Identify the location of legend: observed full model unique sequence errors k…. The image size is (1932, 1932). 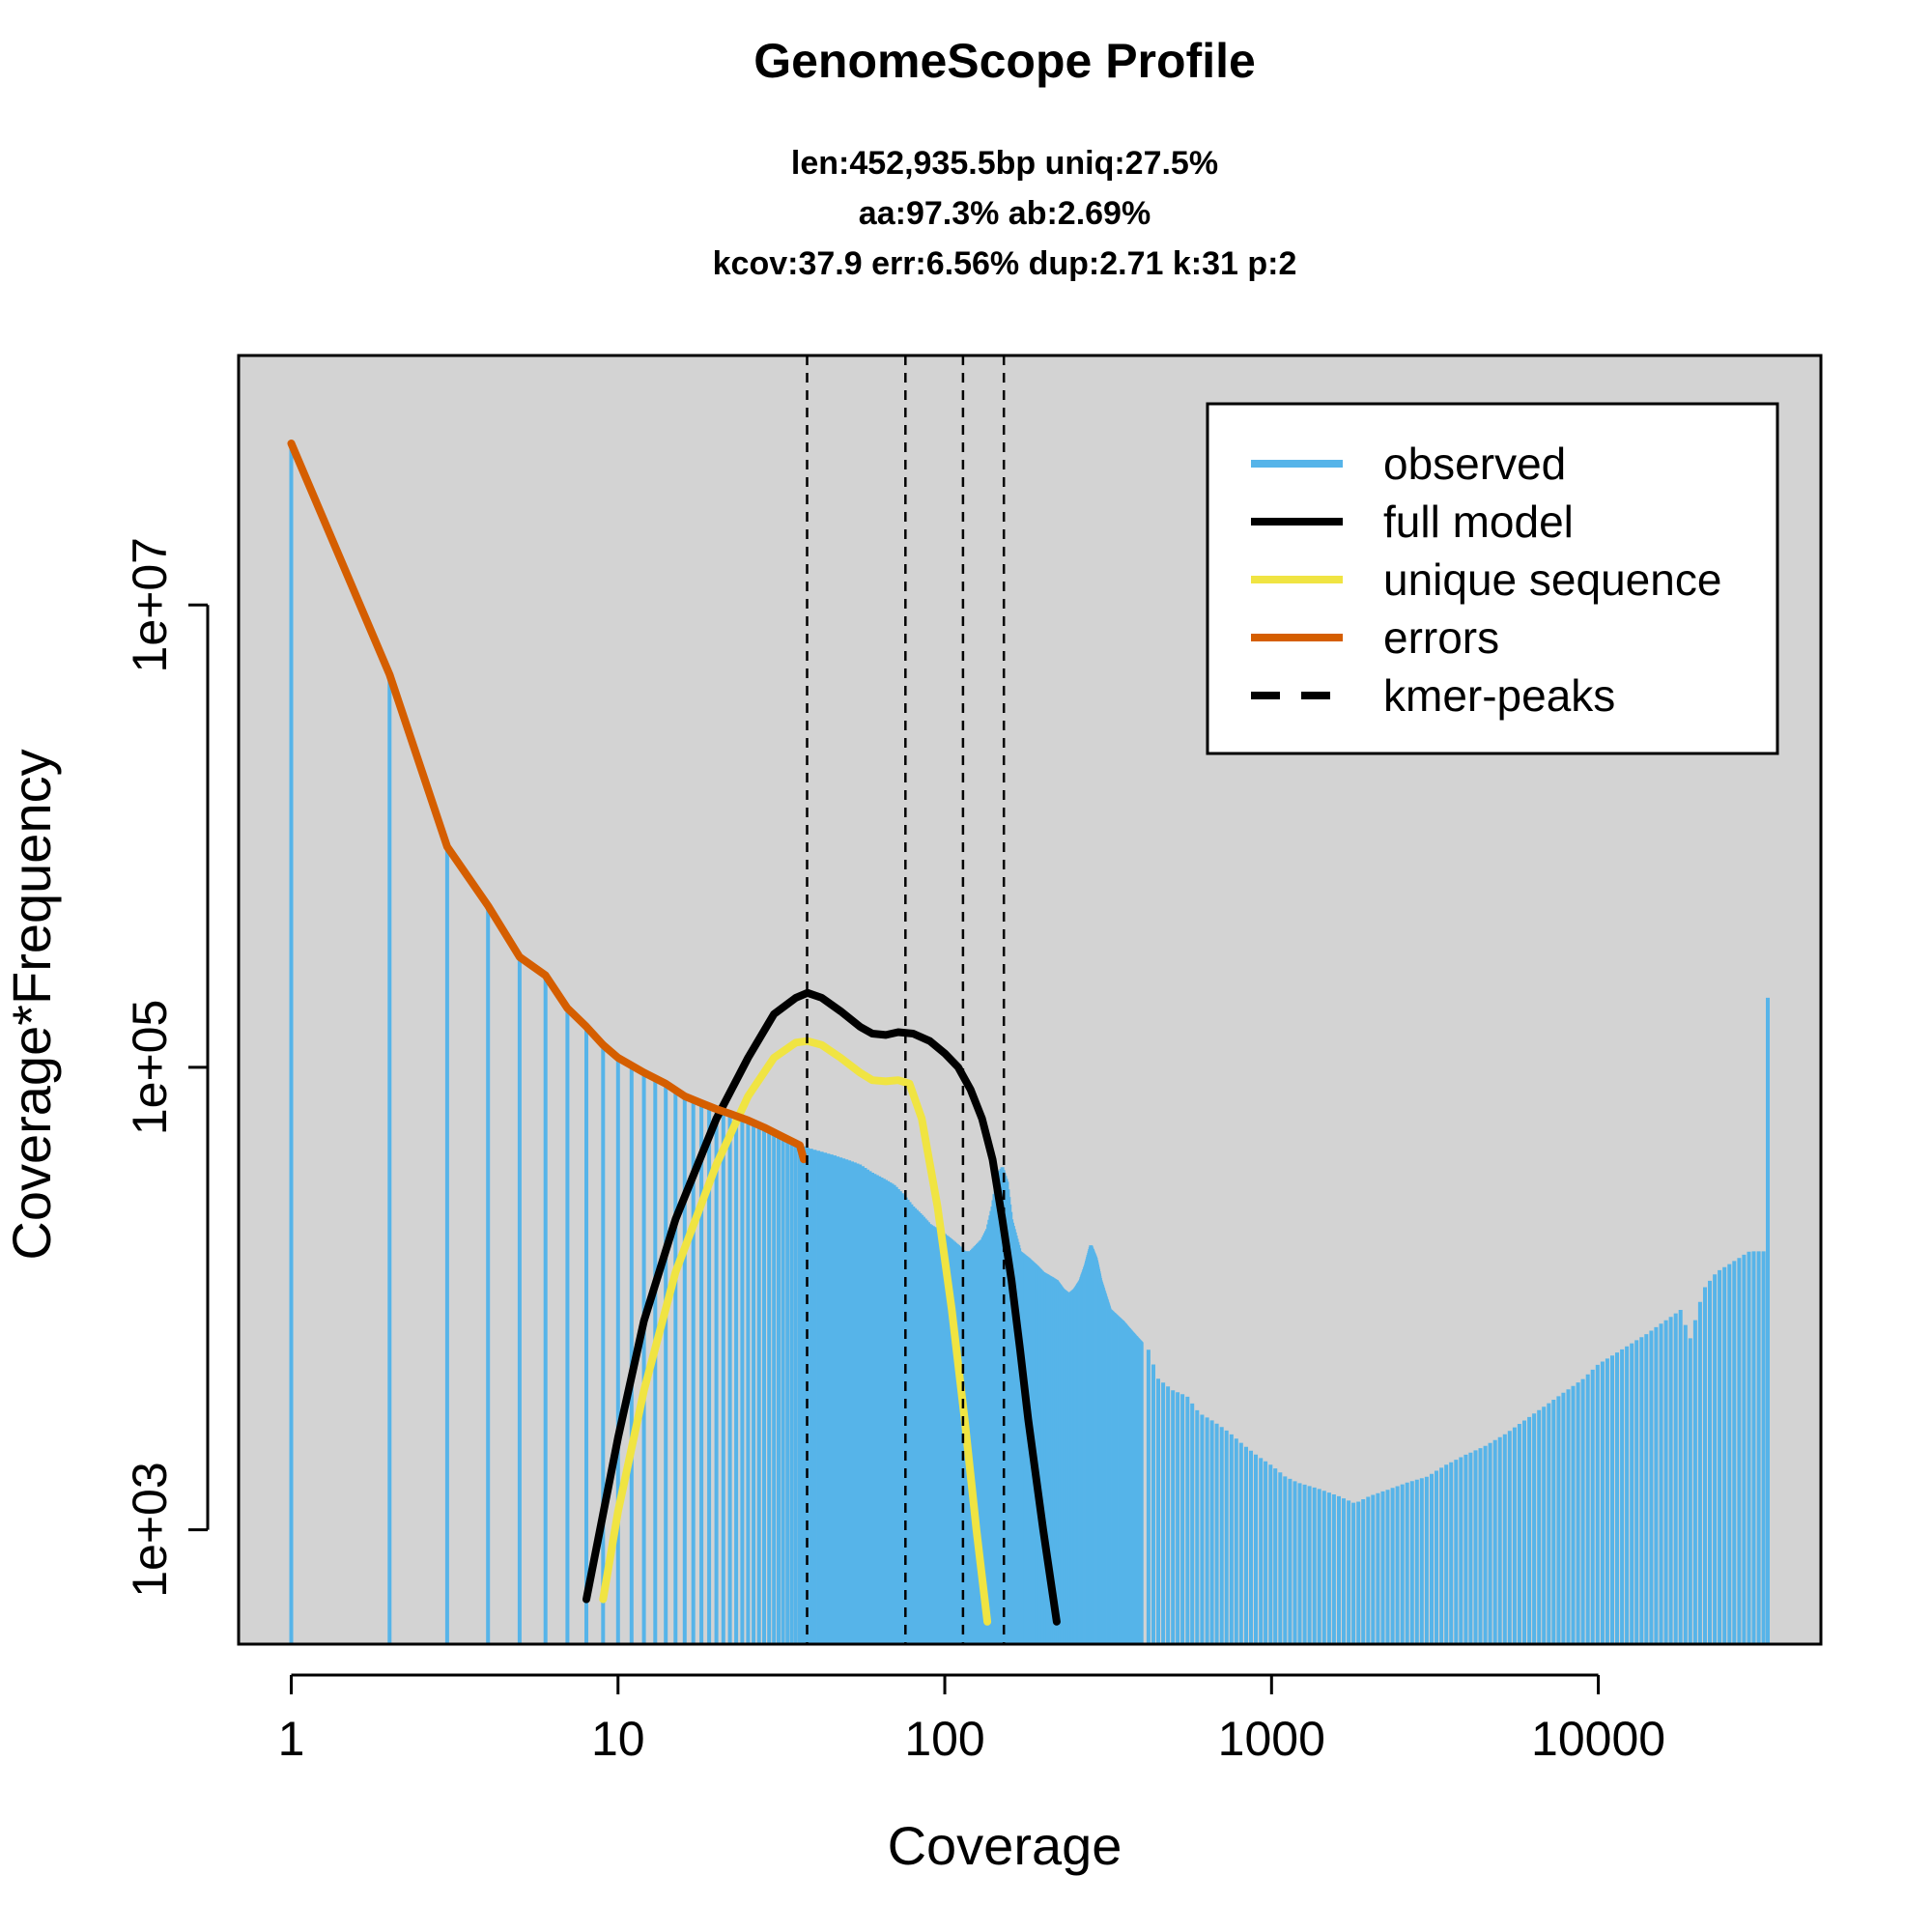
(1492, 578).